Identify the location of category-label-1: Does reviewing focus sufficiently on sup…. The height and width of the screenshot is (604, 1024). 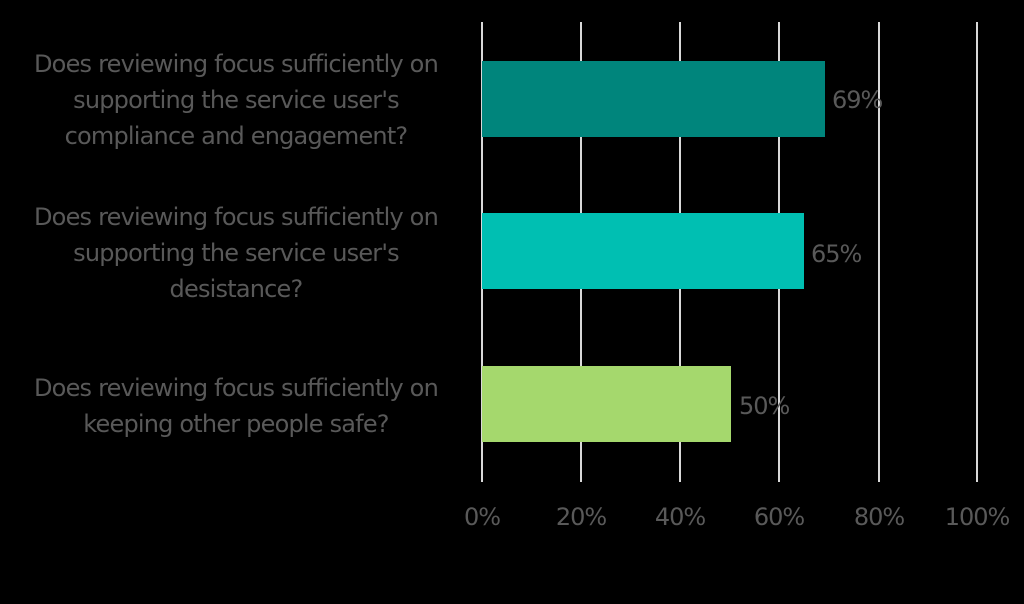
(236, 253).